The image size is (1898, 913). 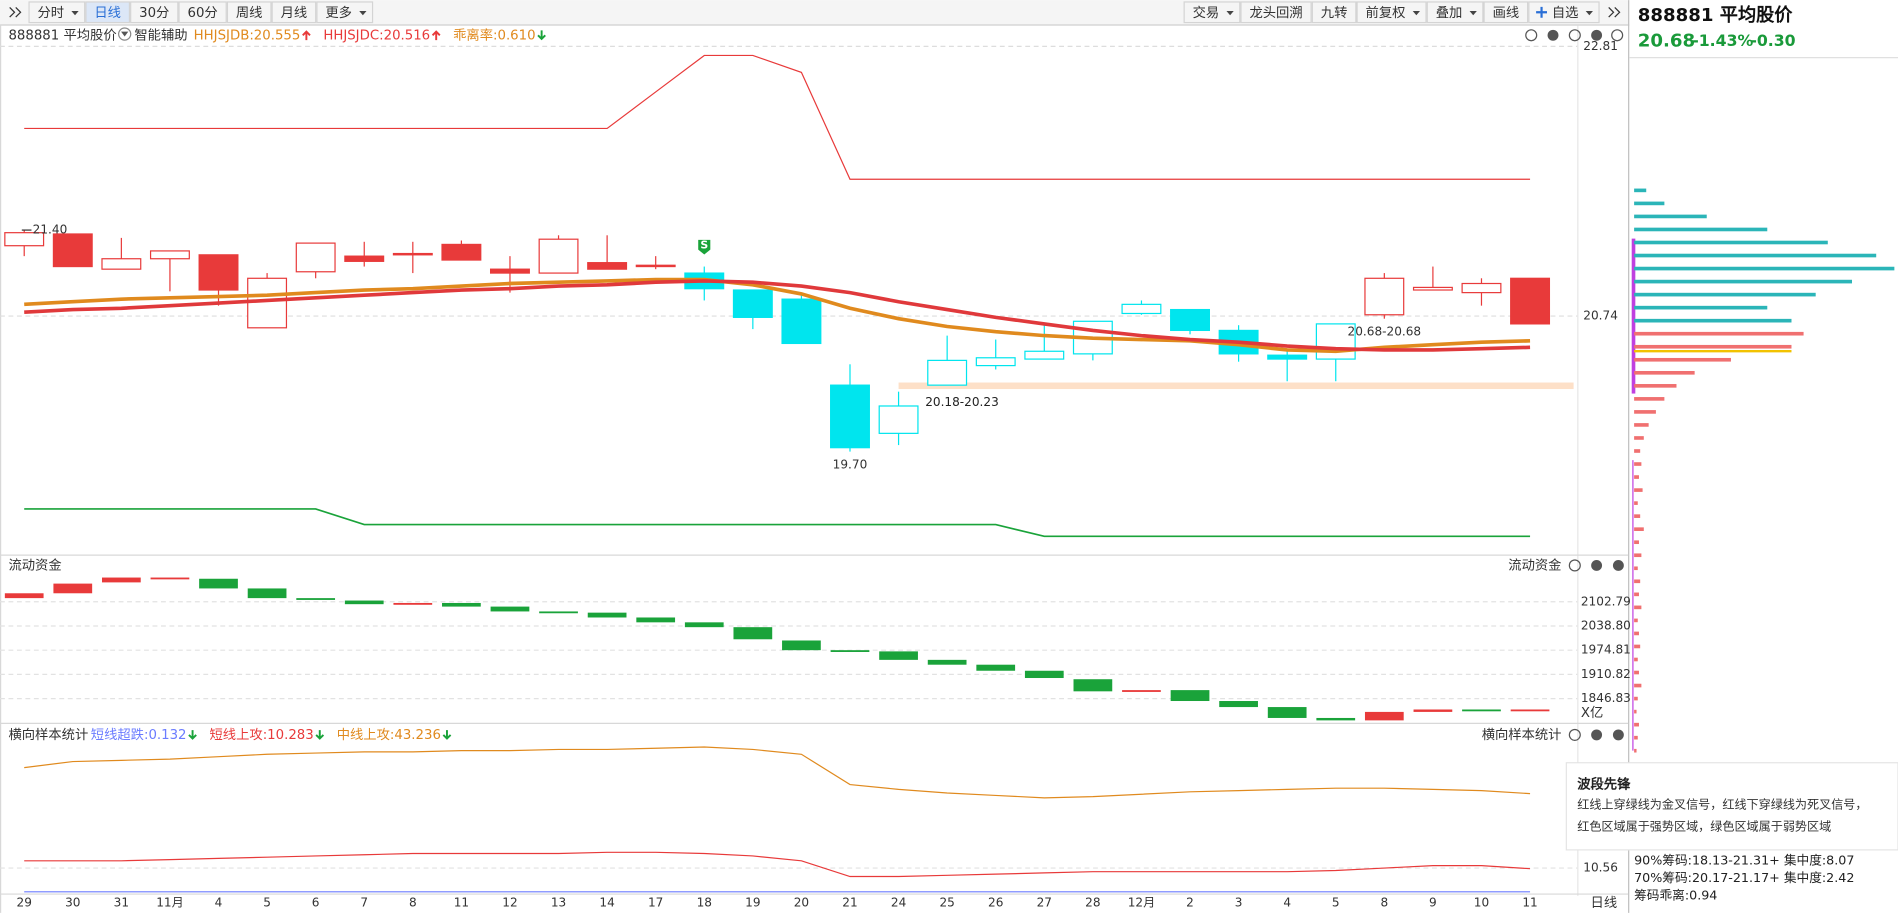 I want to click on x-tick-label: 19, so click(x=752, y=903).